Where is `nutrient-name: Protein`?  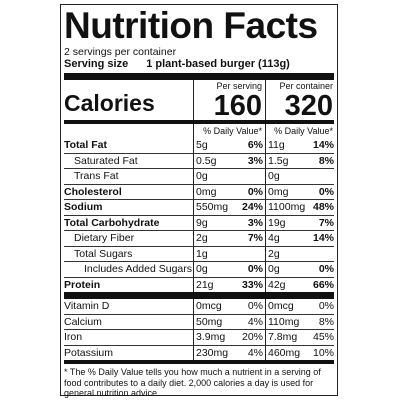
nutrient-name: Protein is located at coordinates (82, 284).